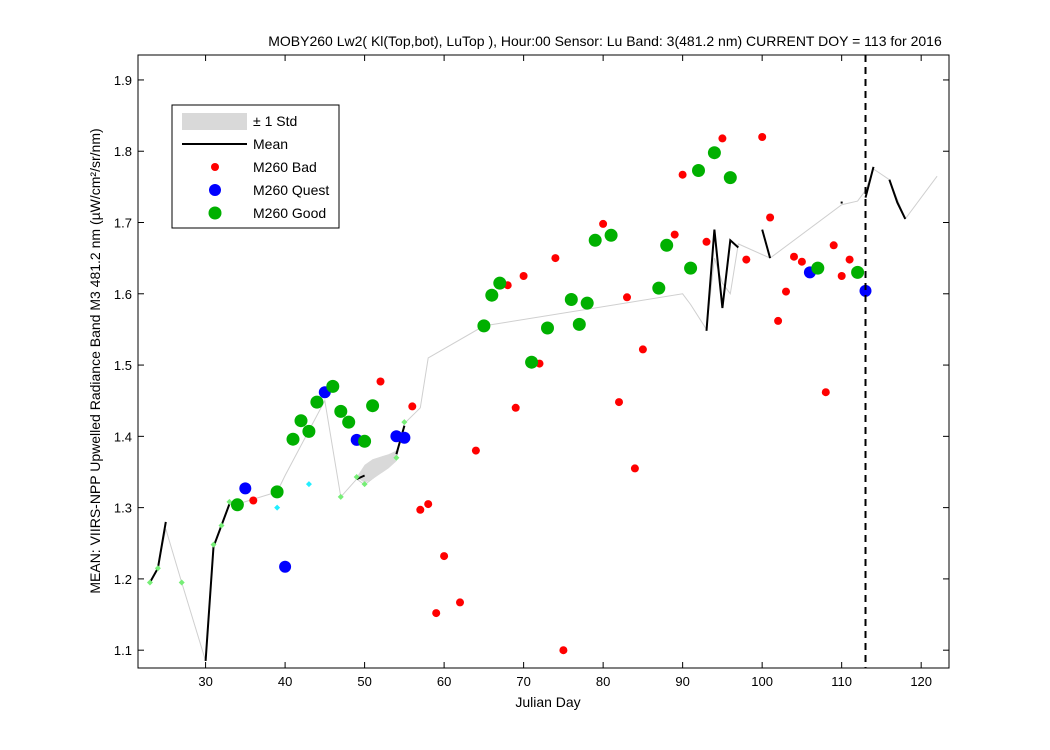 This screenshot has width=1050, height=750. What do you see at coordinates (289, 213) in the screenshot?
I see `legend-label-good: M260 Good` at bounding box center [289, 213].